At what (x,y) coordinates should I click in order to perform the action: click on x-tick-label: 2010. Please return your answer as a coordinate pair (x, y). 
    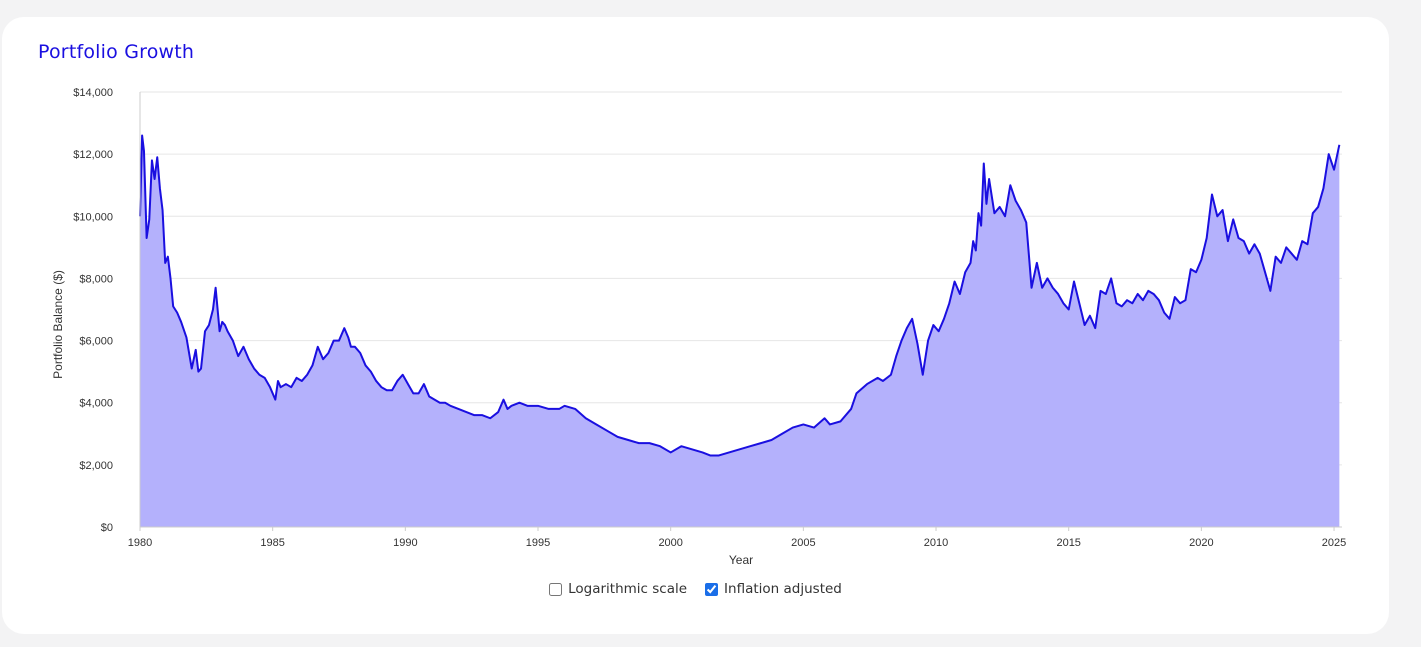
    Looking at the image, I should click on (936, 543).